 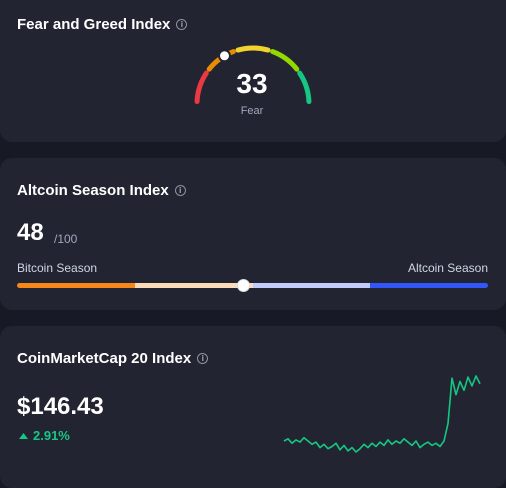 I want to click on sparkline-series, so click(x=382, y=414).